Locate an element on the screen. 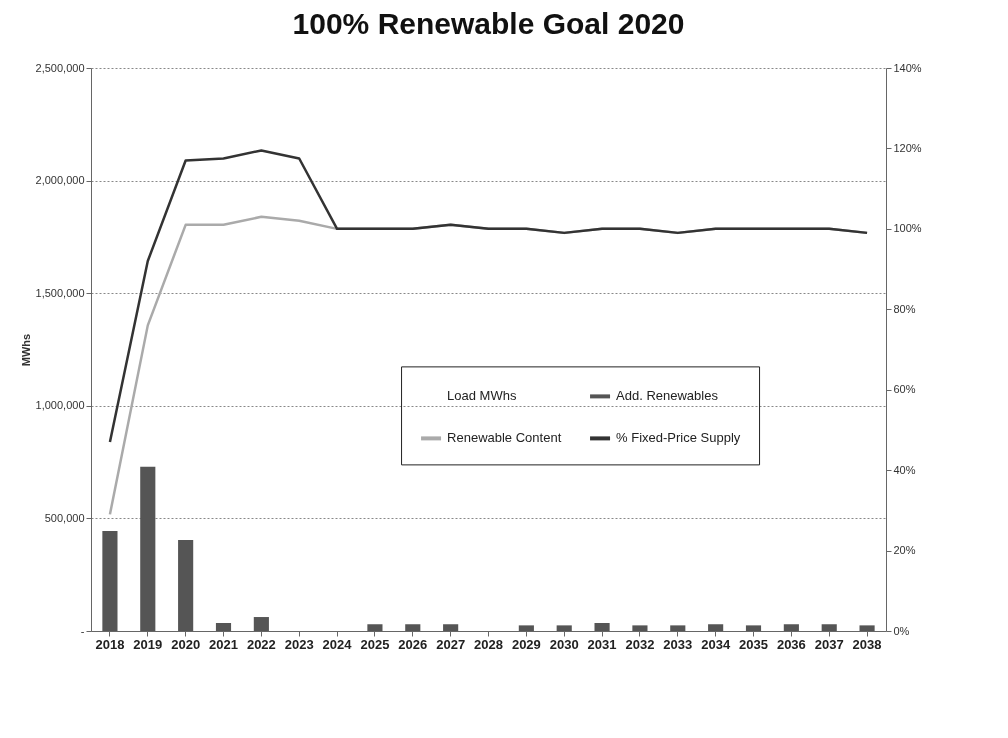 Image resolution: width=1008 pixels, height=738 pixels. x-tick-label: 2034 is located at coordinates (716, 644).